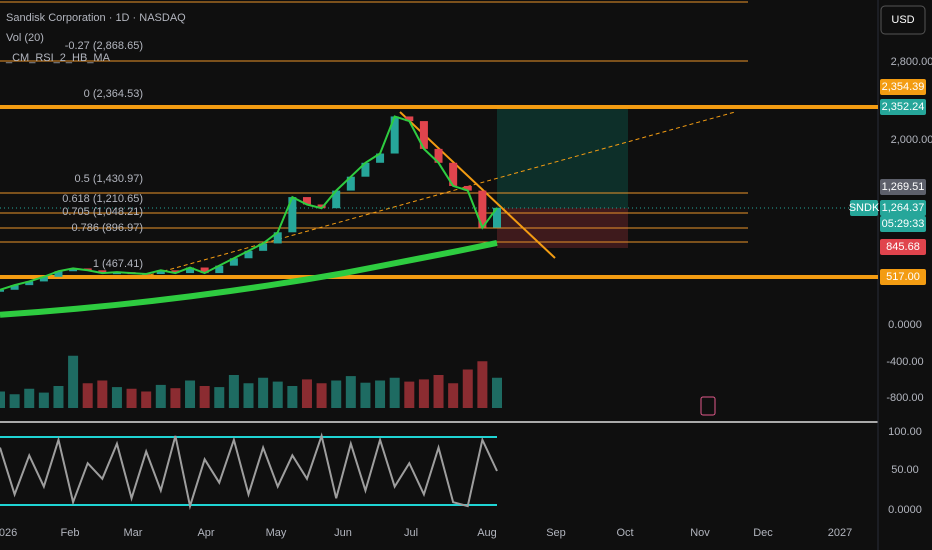  I want to click on y-tick: 2,800.00, so click(911, 62).